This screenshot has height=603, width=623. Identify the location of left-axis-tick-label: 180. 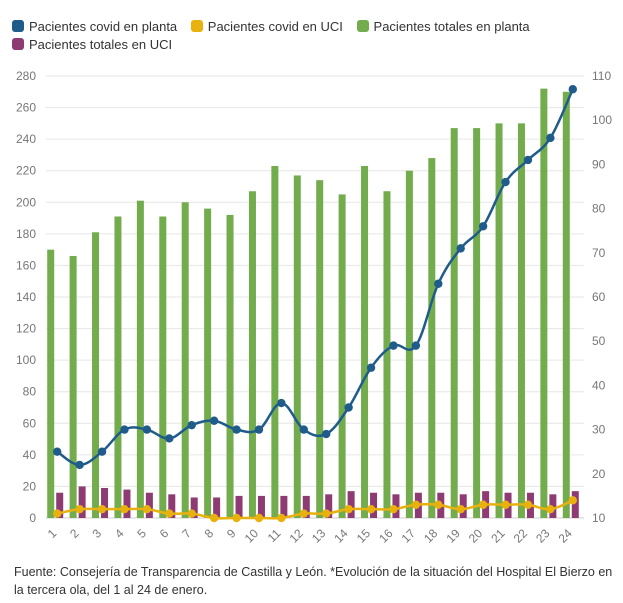
(26, 234).